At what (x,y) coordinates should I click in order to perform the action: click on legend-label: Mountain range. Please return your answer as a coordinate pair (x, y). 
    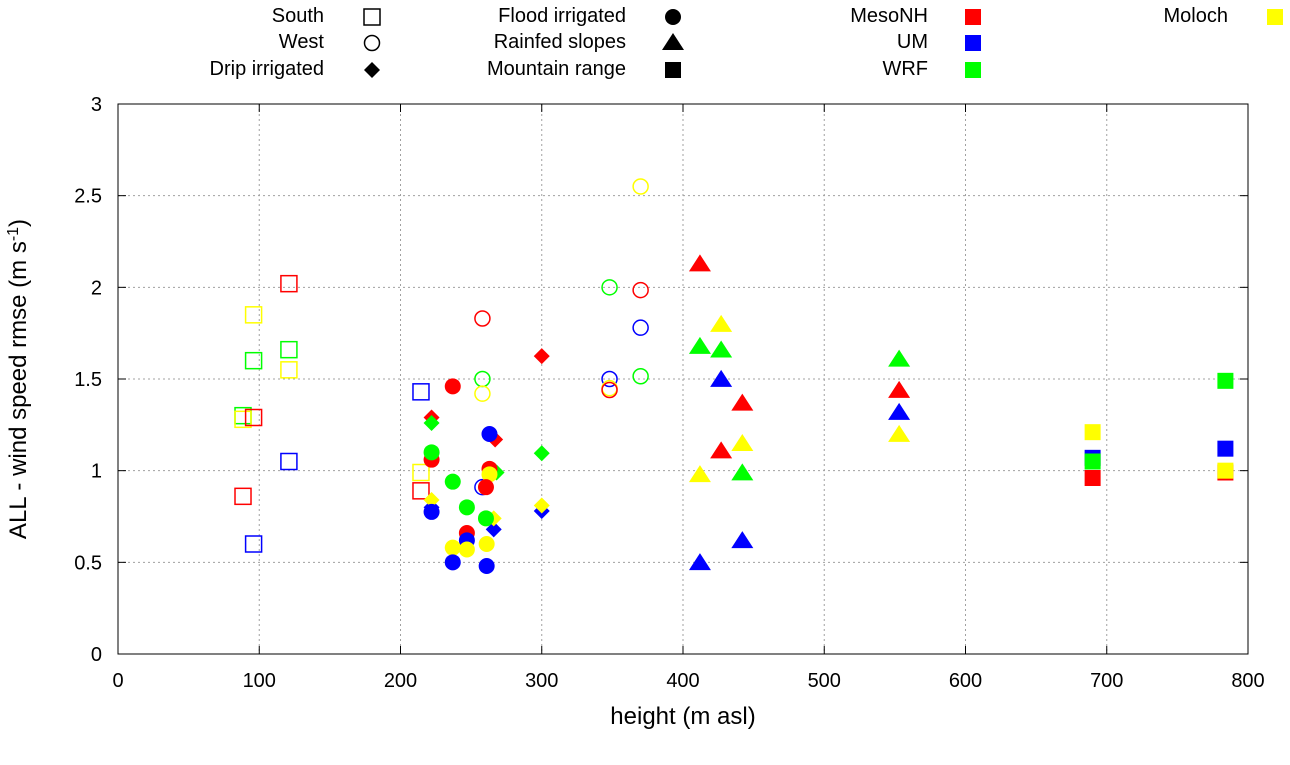
    Looking at the image, I should click on (556, 69).